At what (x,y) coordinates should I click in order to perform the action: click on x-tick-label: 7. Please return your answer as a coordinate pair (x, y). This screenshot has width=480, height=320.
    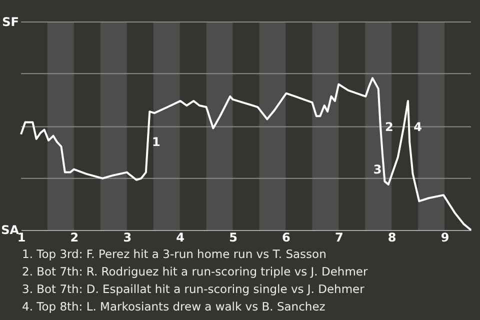
    Looking at the image, I should click on (339, 237).